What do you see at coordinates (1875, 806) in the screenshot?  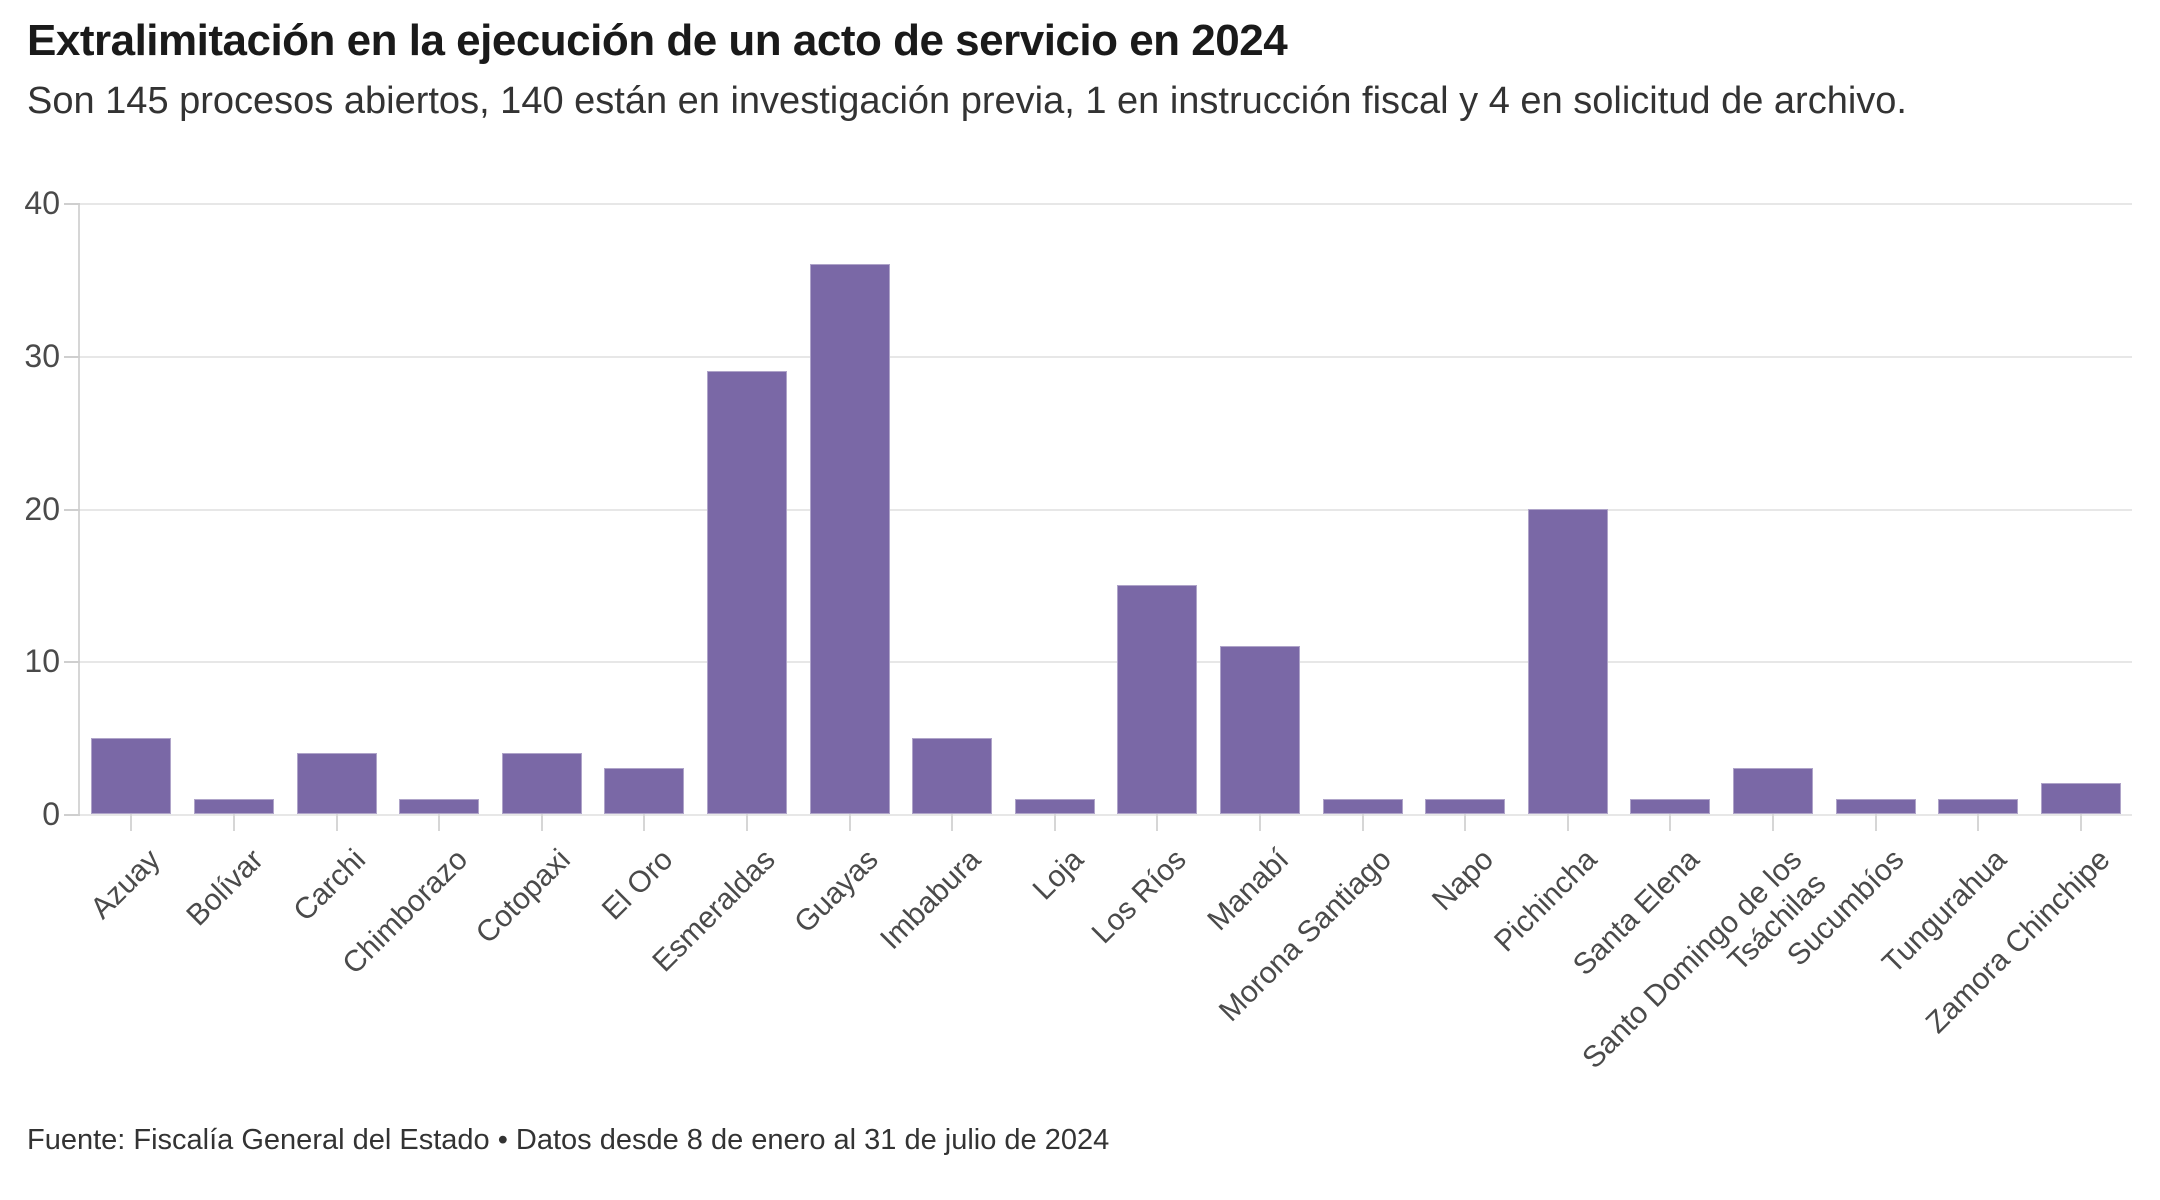 I see `bar-sucumb-os` at bounding box center [1875, 806].